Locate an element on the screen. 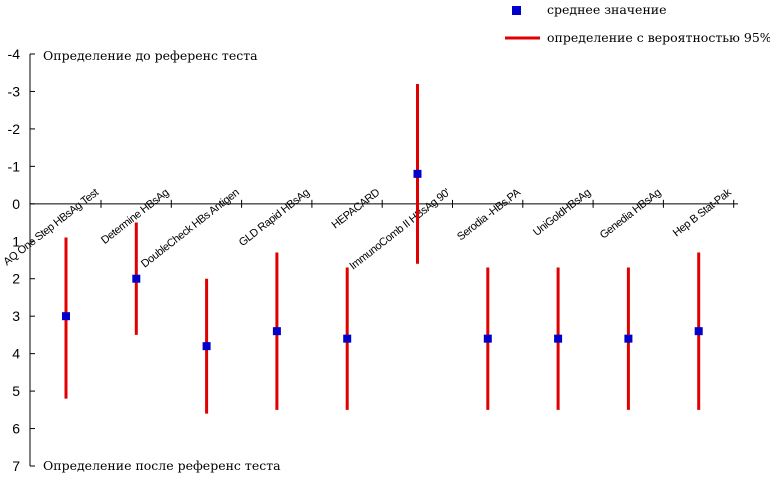 The width and height of the screenshot is (770, 490). y-tick-label: -1 is located at coordinates (14, 166).